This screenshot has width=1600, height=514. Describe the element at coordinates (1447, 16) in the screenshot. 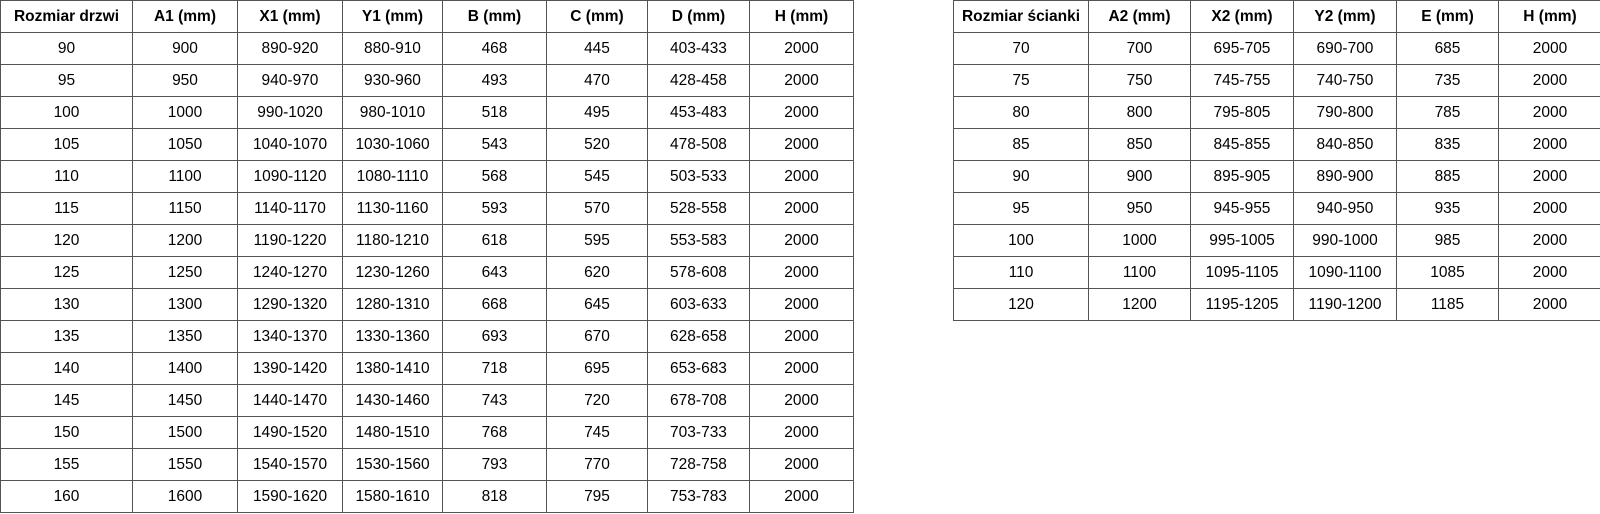

I see `column-header: E (mm)` at that location.